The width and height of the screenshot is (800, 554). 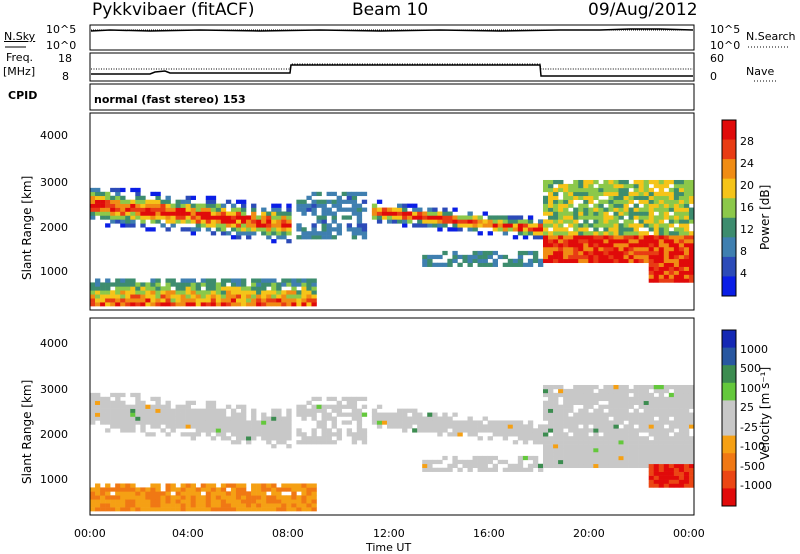 I want to click on xtick-0800: 08:00, so click(x=288, y=533).